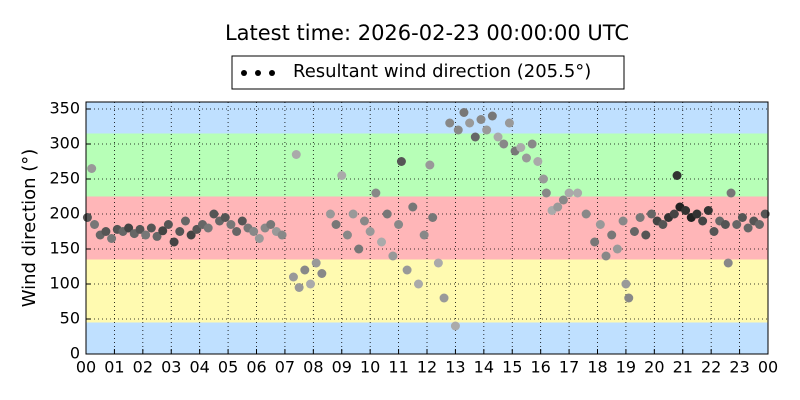 The height and width of the screenshot is (400, 800). Describe the element at coordinates (569, 367) in the screenshot. I see `x-tick-label: 17` at that location.